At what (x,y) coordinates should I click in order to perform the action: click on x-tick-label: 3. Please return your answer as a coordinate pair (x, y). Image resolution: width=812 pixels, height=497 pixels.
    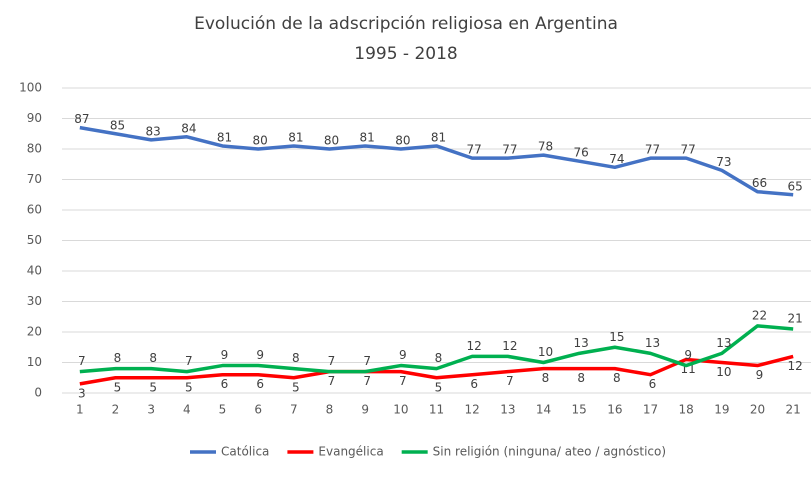
    Looking at the image, I should click on (151, 410).